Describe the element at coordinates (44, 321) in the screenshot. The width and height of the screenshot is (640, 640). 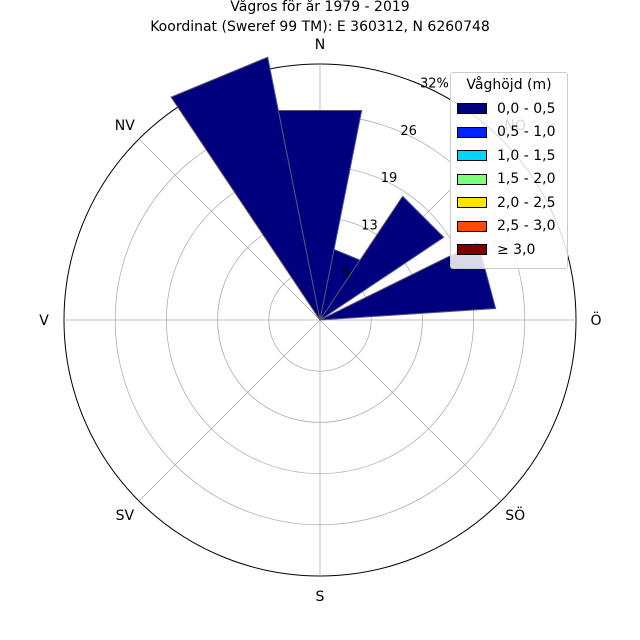
I see `direction-label: V` at that location.